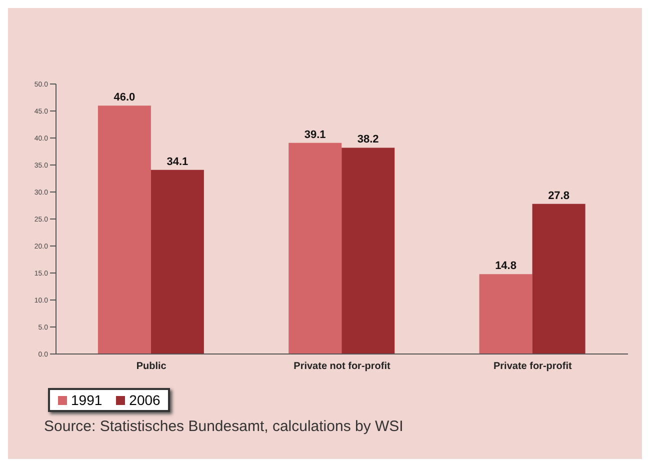 The height and width of the screenshot is (467, 650). What do you see at coordinates (315, 134) in the screenshot?
I see `data-label: 39.1` at bounding box center [315, 134].